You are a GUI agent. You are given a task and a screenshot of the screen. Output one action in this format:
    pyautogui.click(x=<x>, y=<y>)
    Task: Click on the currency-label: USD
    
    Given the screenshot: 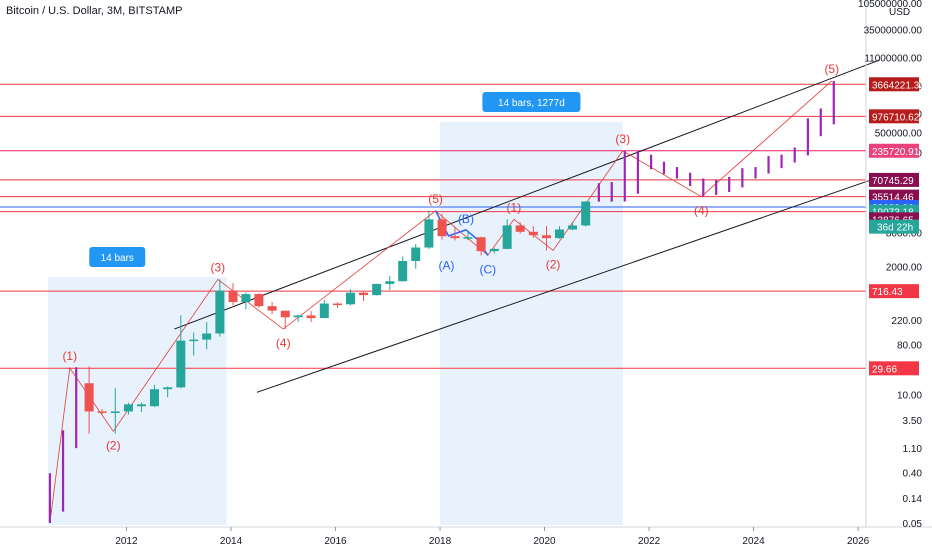 What is the action you would take?
    pyautogui.click(x=900, y=12)
    